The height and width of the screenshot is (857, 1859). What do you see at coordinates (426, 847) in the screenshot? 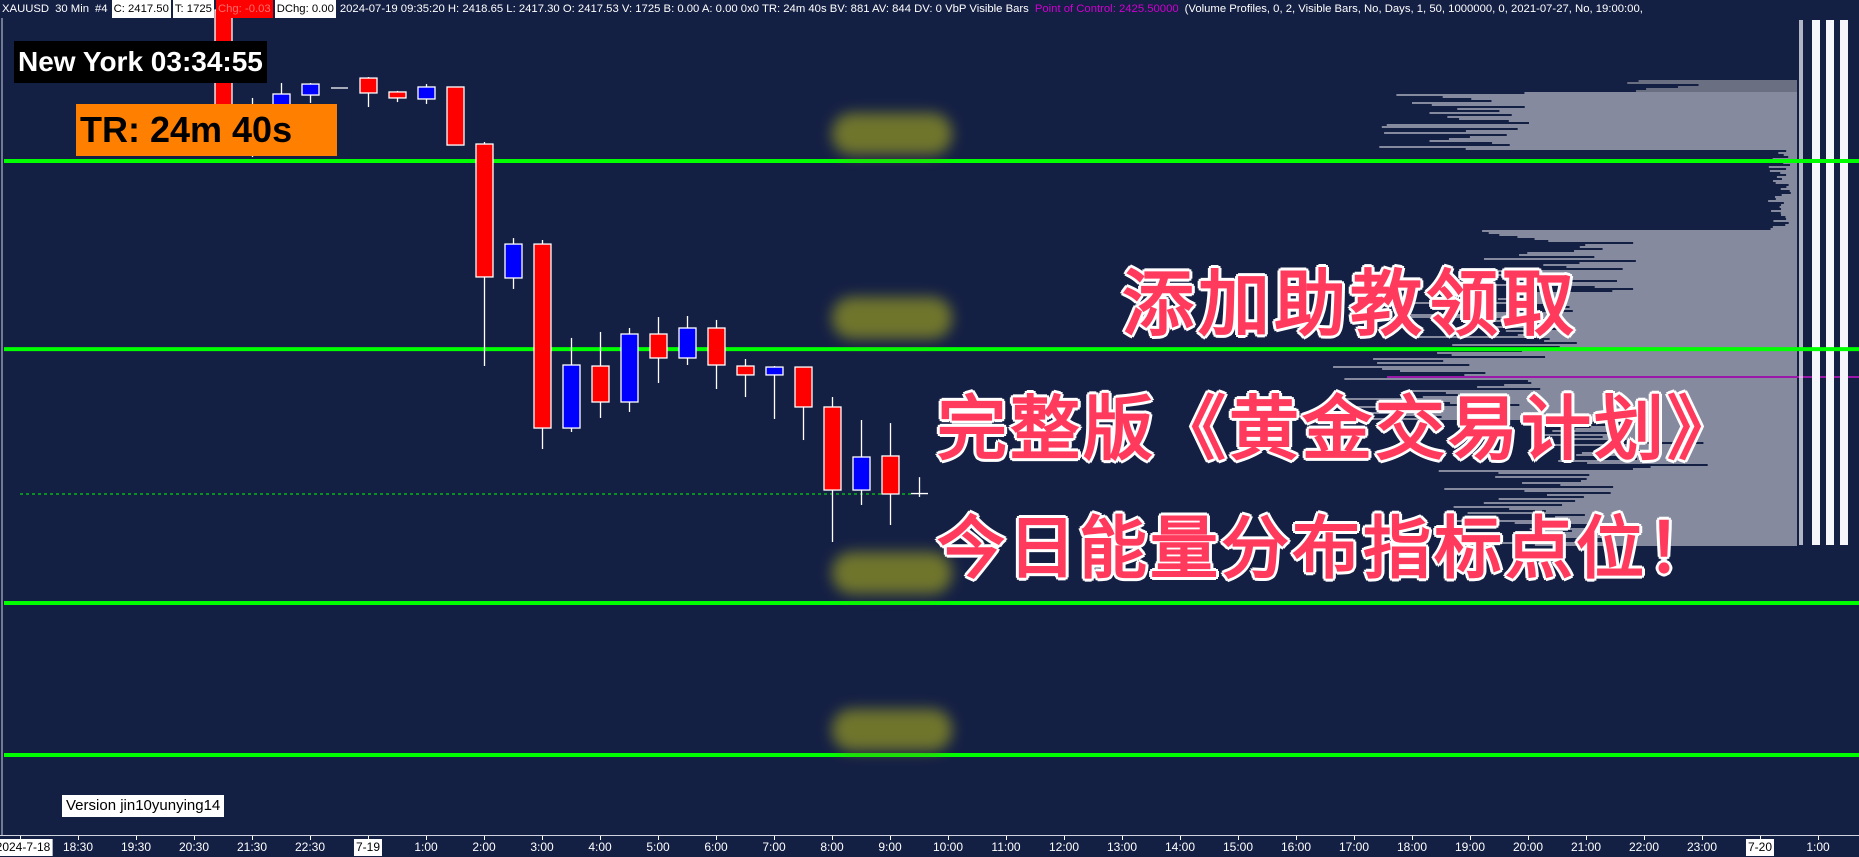
I see `time-axis-label: 1:00` at bounding box center [426, 847].